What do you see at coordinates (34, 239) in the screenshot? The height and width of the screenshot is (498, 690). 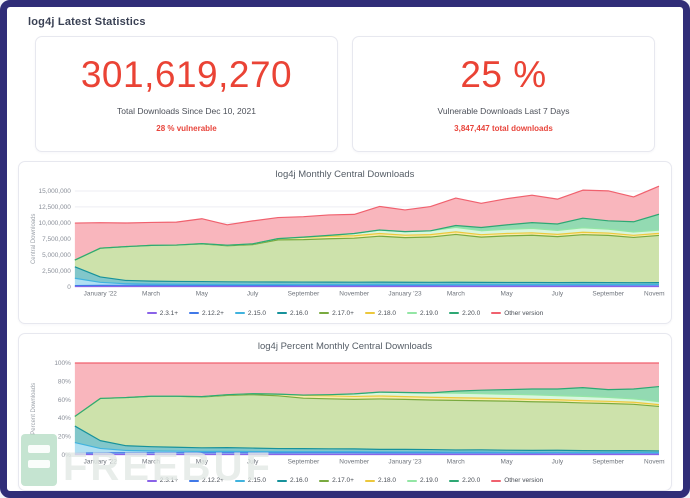 I see `y-axis-title: Central Downloads` at bounding box center [34, 239].